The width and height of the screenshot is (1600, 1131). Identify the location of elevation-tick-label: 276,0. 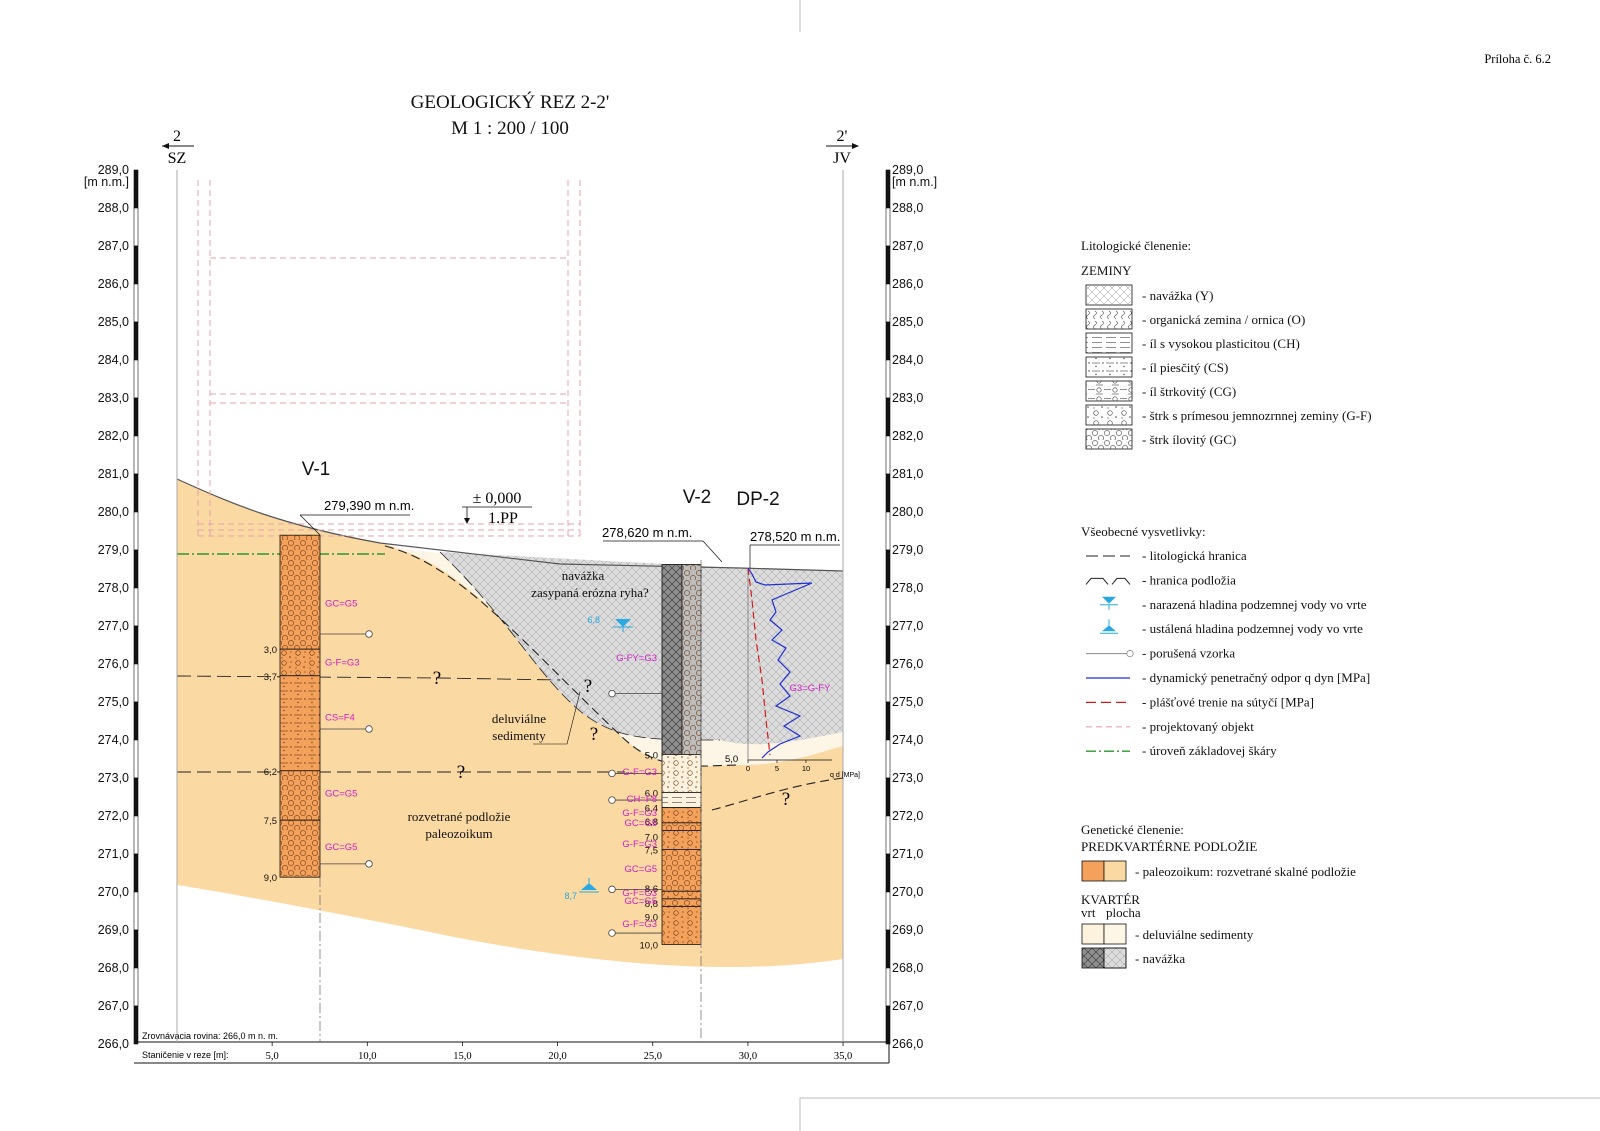
(113, 664).